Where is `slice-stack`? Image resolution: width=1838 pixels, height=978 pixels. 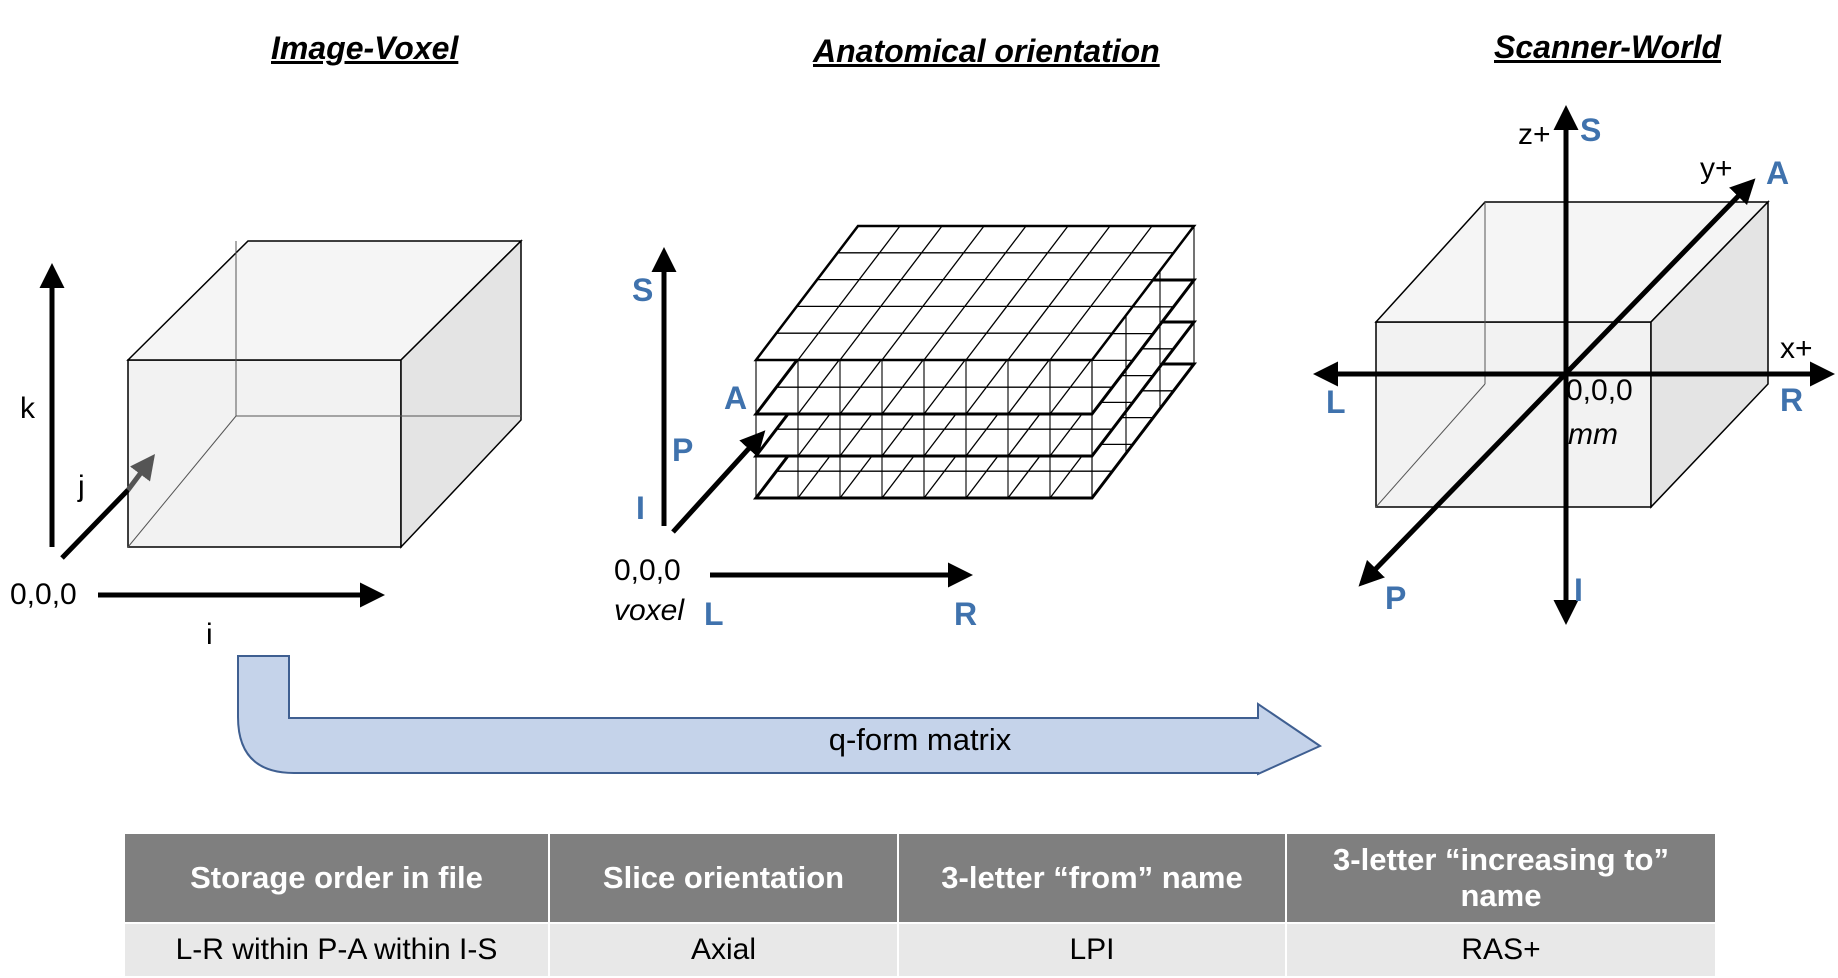 slice-stack is located at coordinates (975, 362).